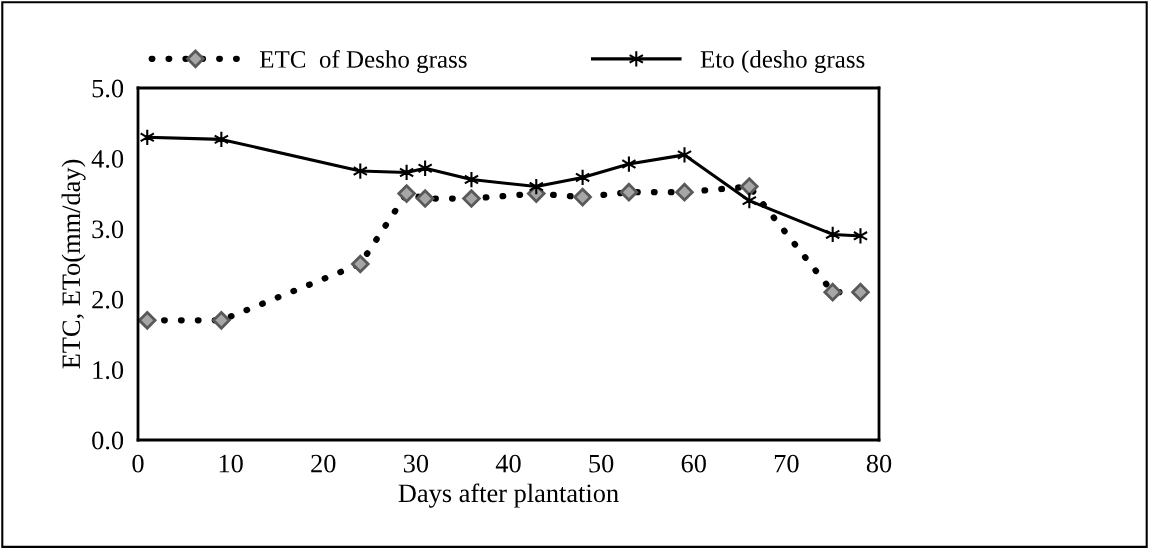  What do you see at coordinates (363, 61) in the screenshot?
I see `legend-label: ETC of Desho grass` at bounding box center [363, 61].